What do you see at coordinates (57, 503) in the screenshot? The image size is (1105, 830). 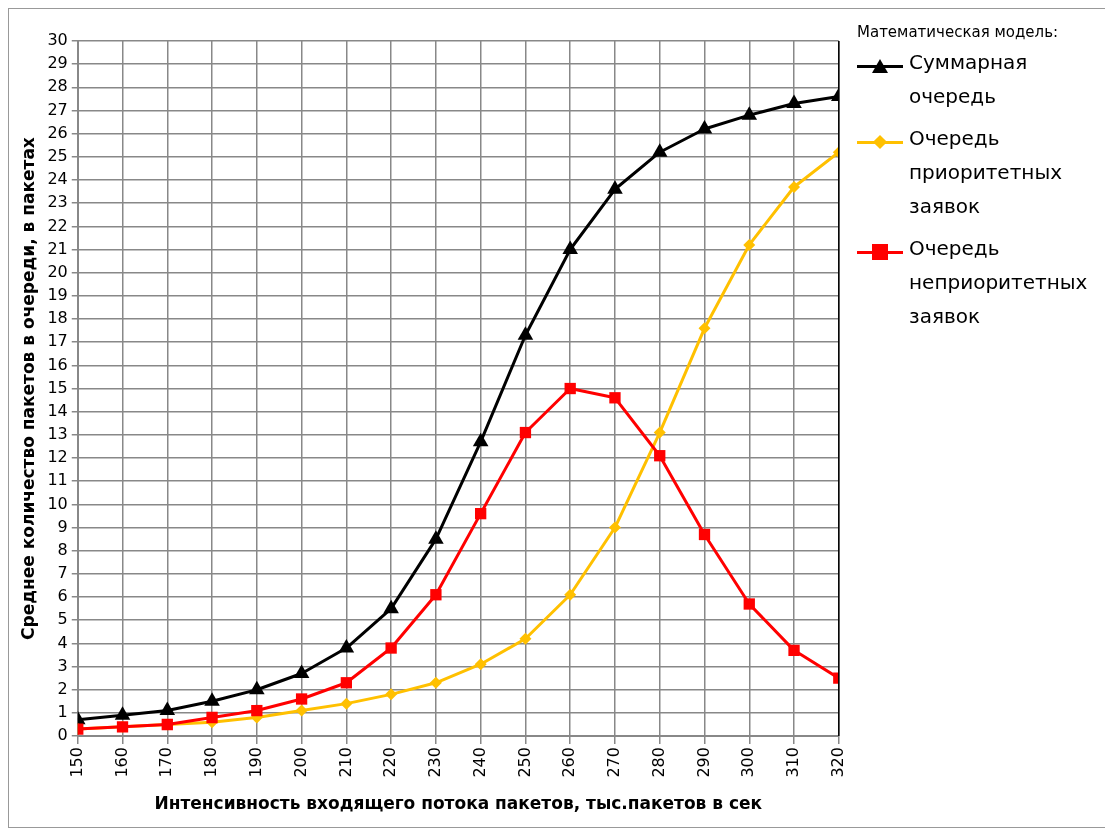 I see `y-tick-label: 10` at bounding box center [57, 503].